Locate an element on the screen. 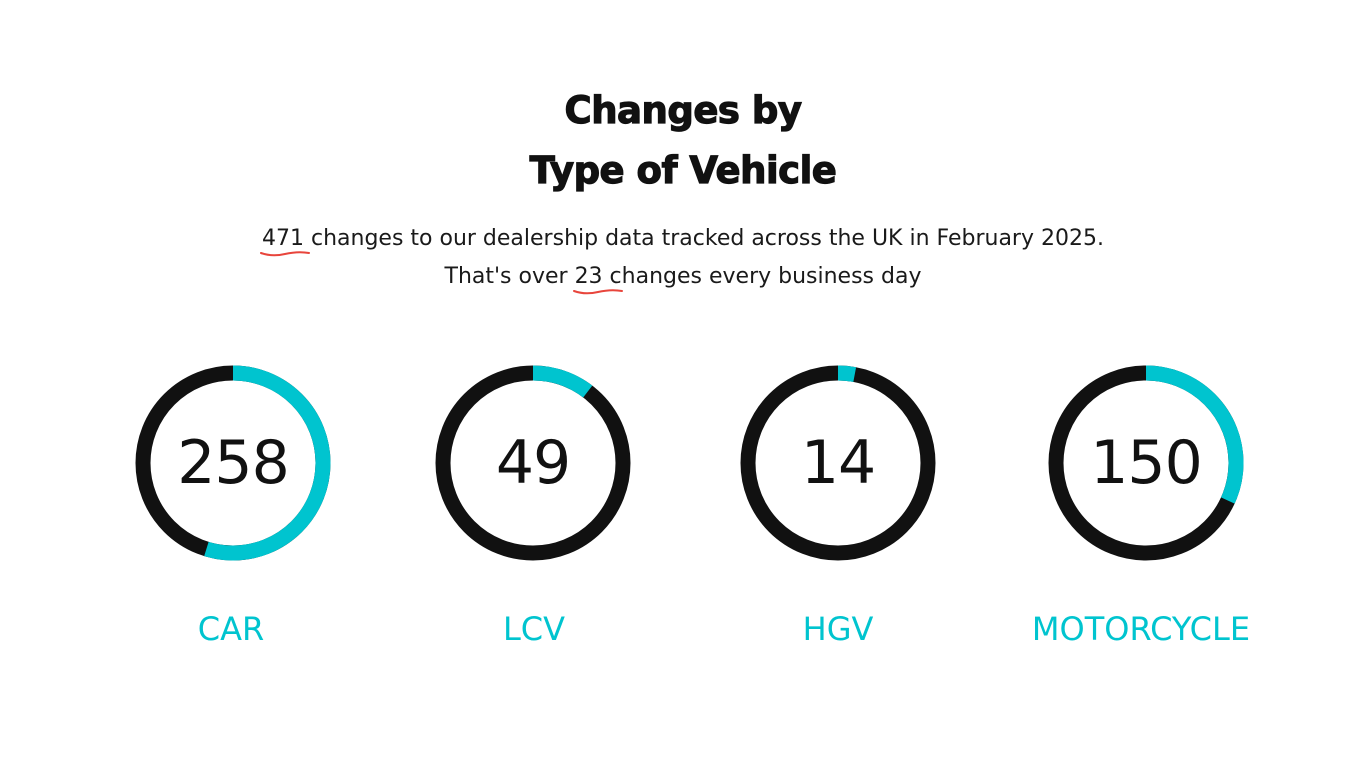  donut-svg-motorcycle is located at coordinates (1146, 463).